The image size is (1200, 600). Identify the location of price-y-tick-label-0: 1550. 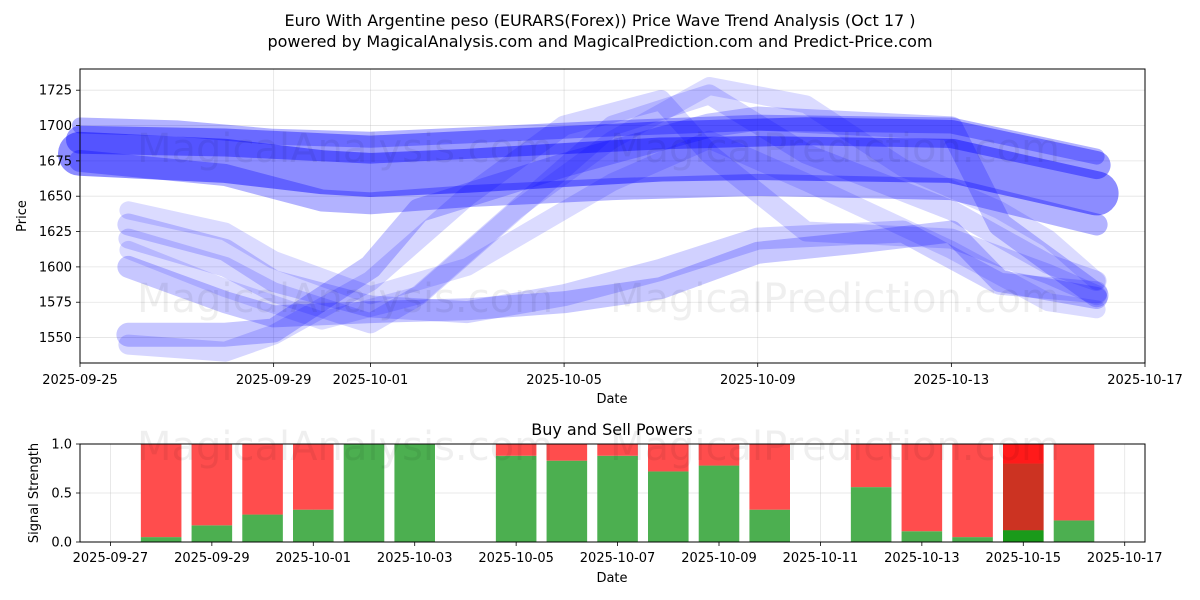
(55, 338).